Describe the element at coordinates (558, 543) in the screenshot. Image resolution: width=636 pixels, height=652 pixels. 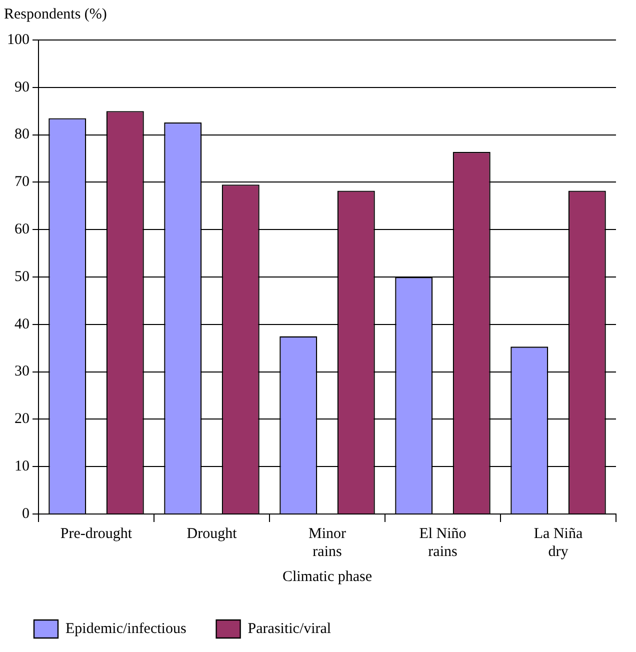
I see `x-tick-label: La Niña dry` at that location.